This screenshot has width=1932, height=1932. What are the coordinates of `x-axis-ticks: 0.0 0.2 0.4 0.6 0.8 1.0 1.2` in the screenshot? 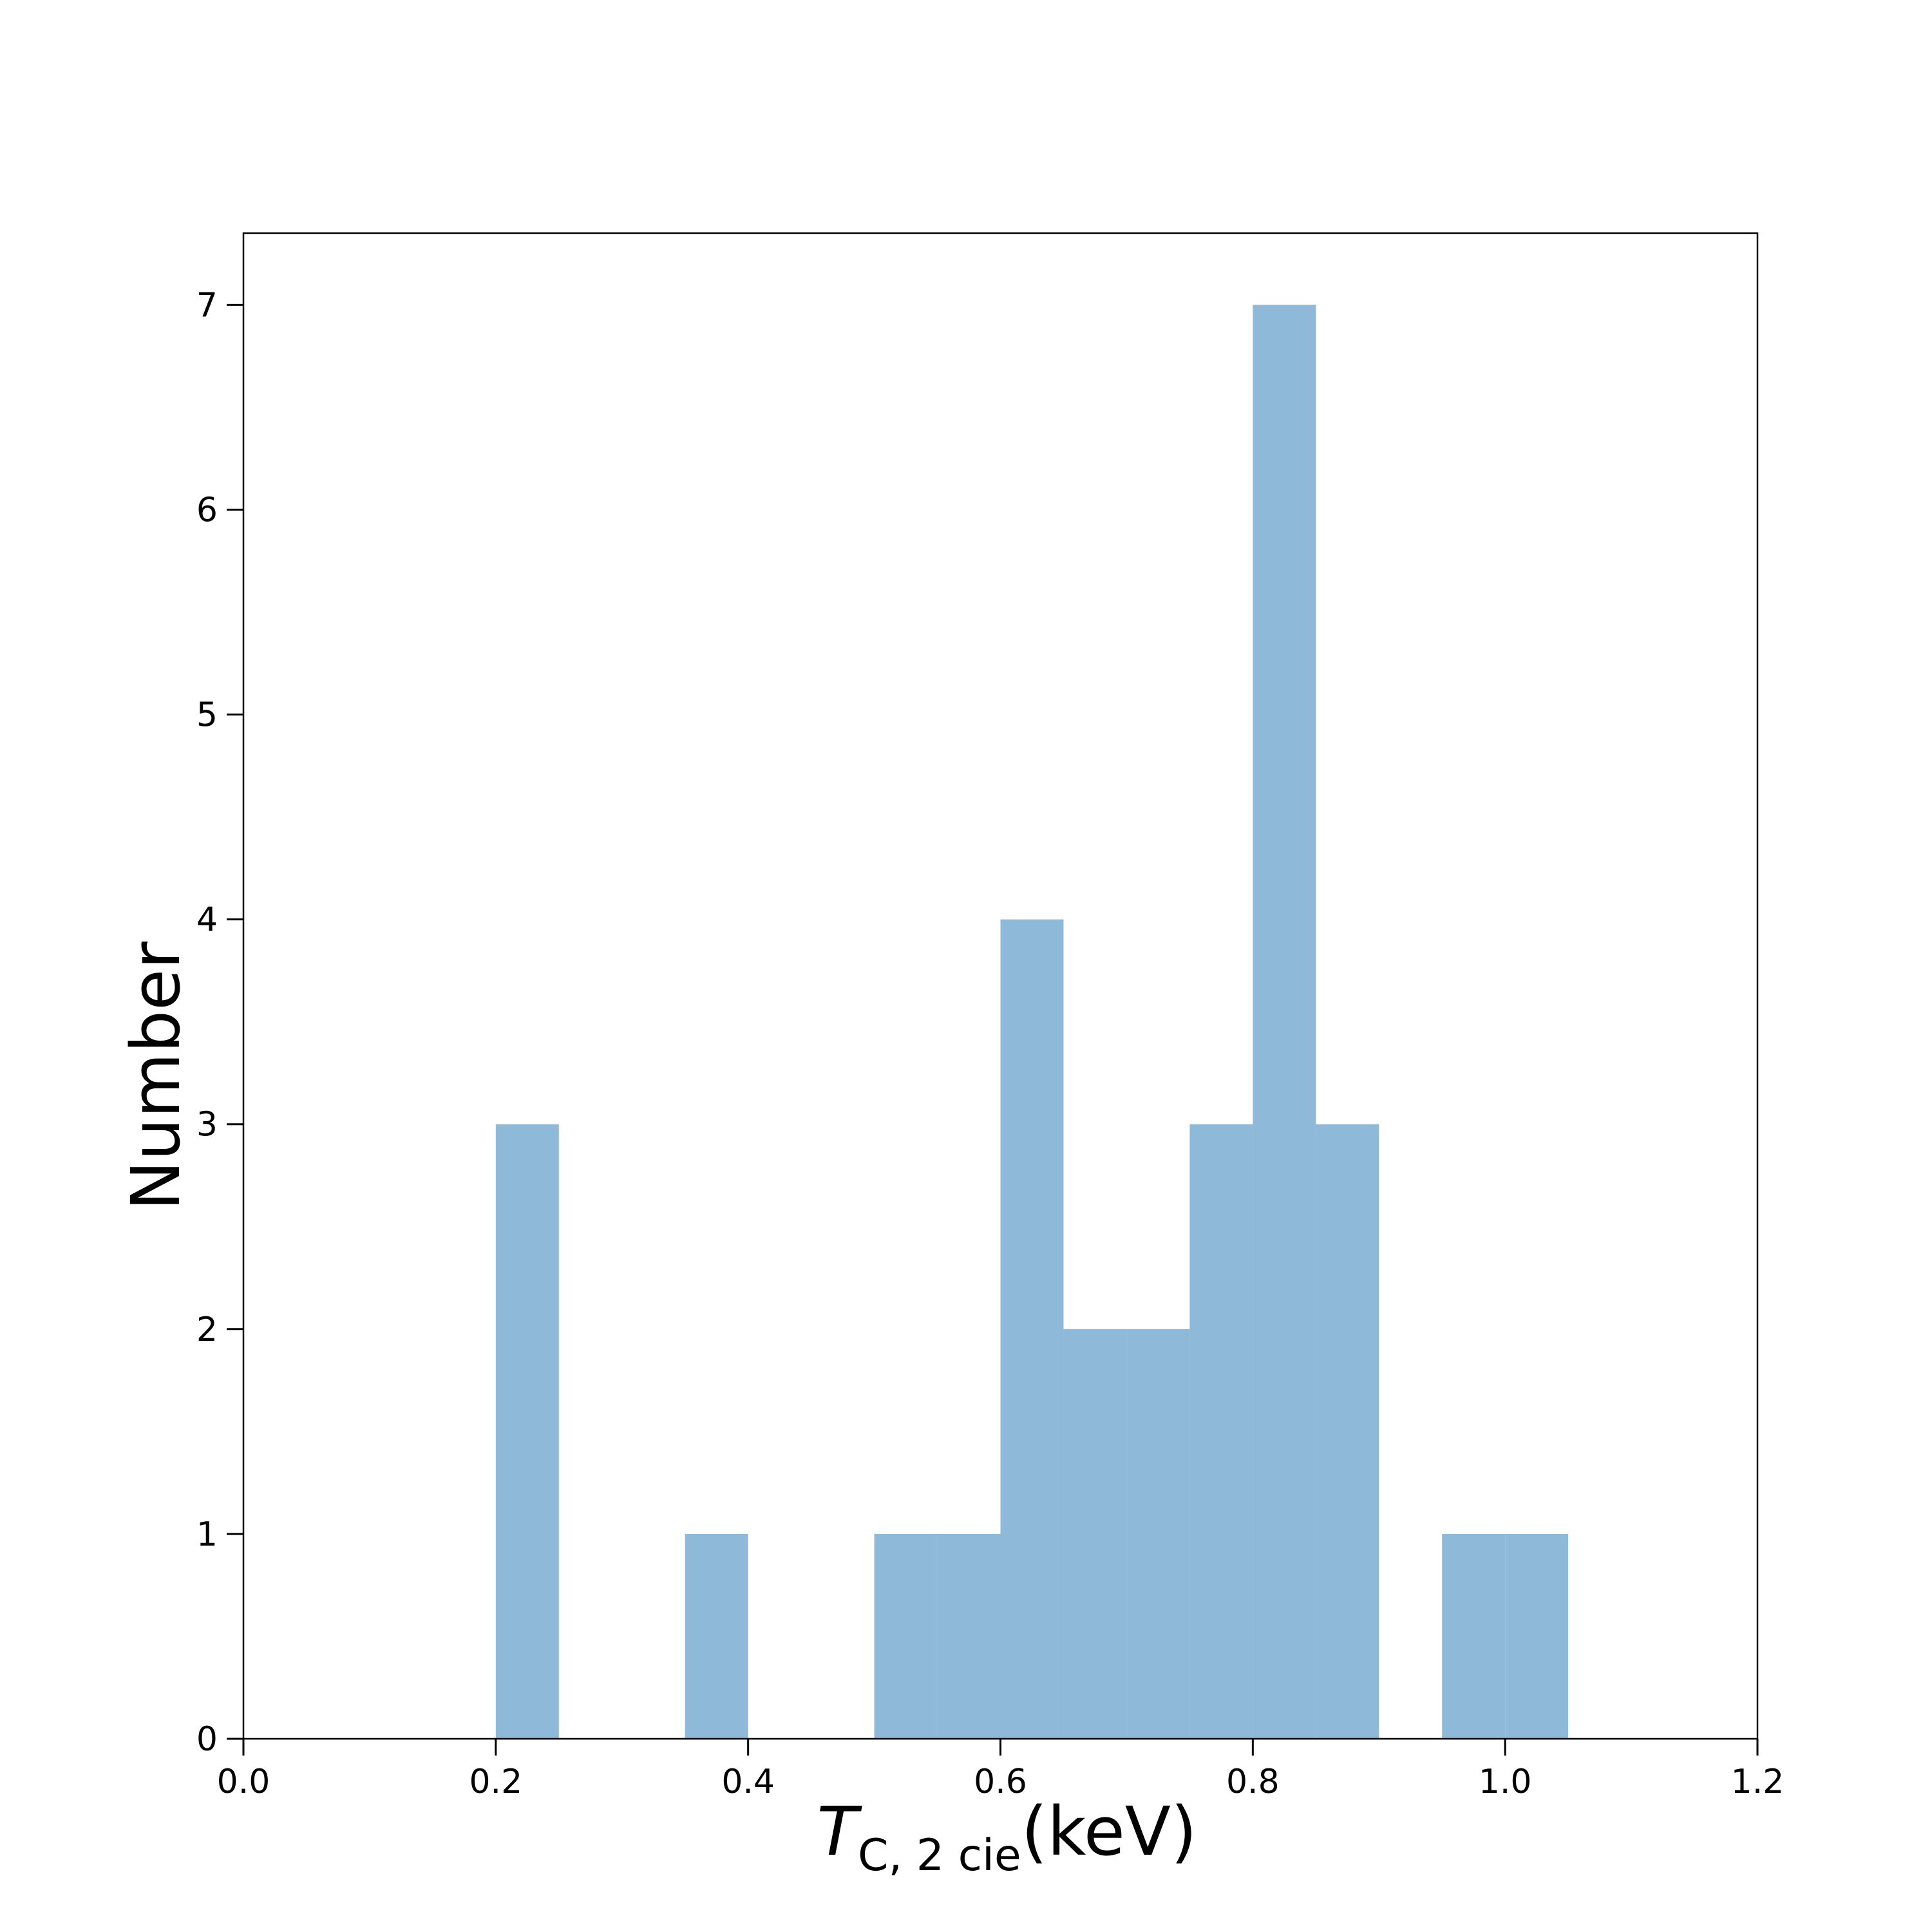 It's located at (1001, 1770).